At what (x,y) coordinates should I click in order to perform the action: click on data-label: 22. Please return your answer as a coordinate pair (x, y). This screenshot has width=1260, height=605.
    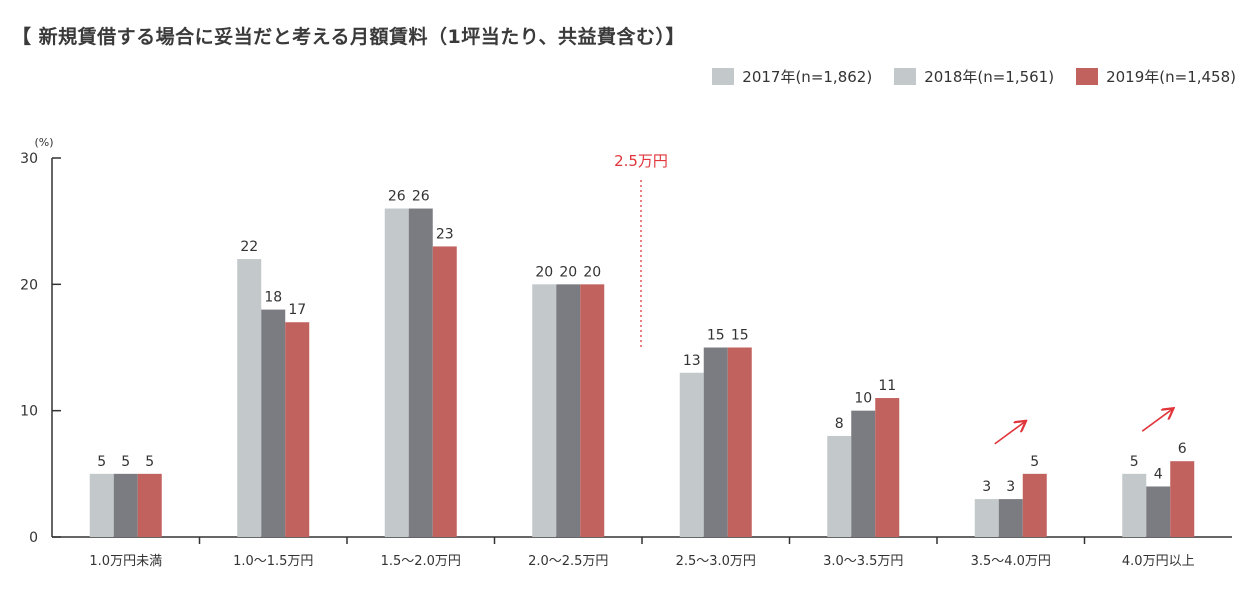
    Looking at the image, I should click on (249, 247).